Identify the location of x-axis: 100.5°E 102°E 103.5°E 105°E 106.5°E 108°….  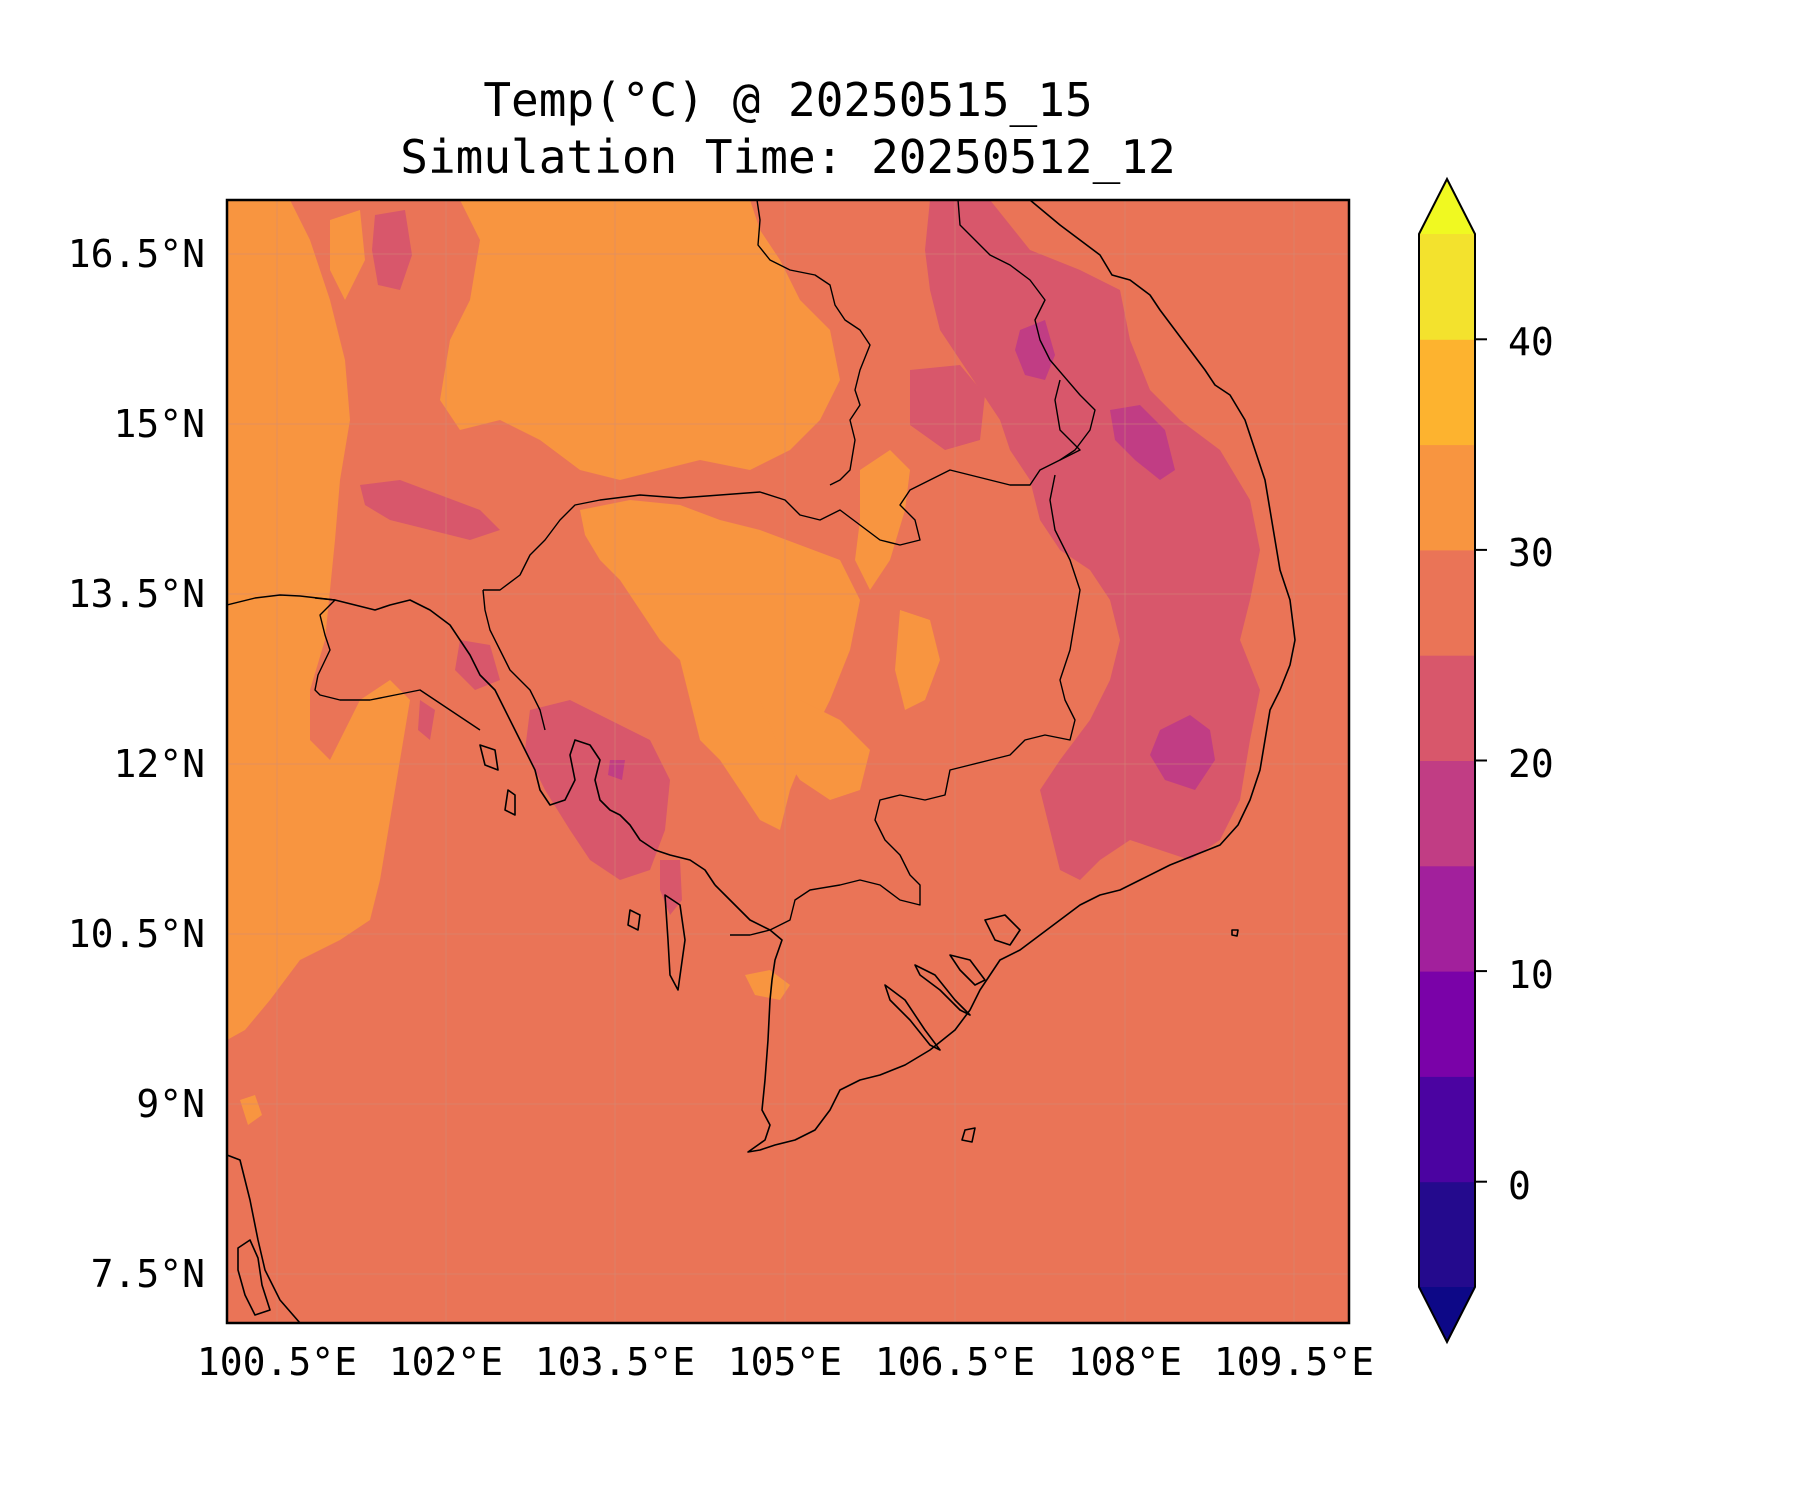
(785, 1362).